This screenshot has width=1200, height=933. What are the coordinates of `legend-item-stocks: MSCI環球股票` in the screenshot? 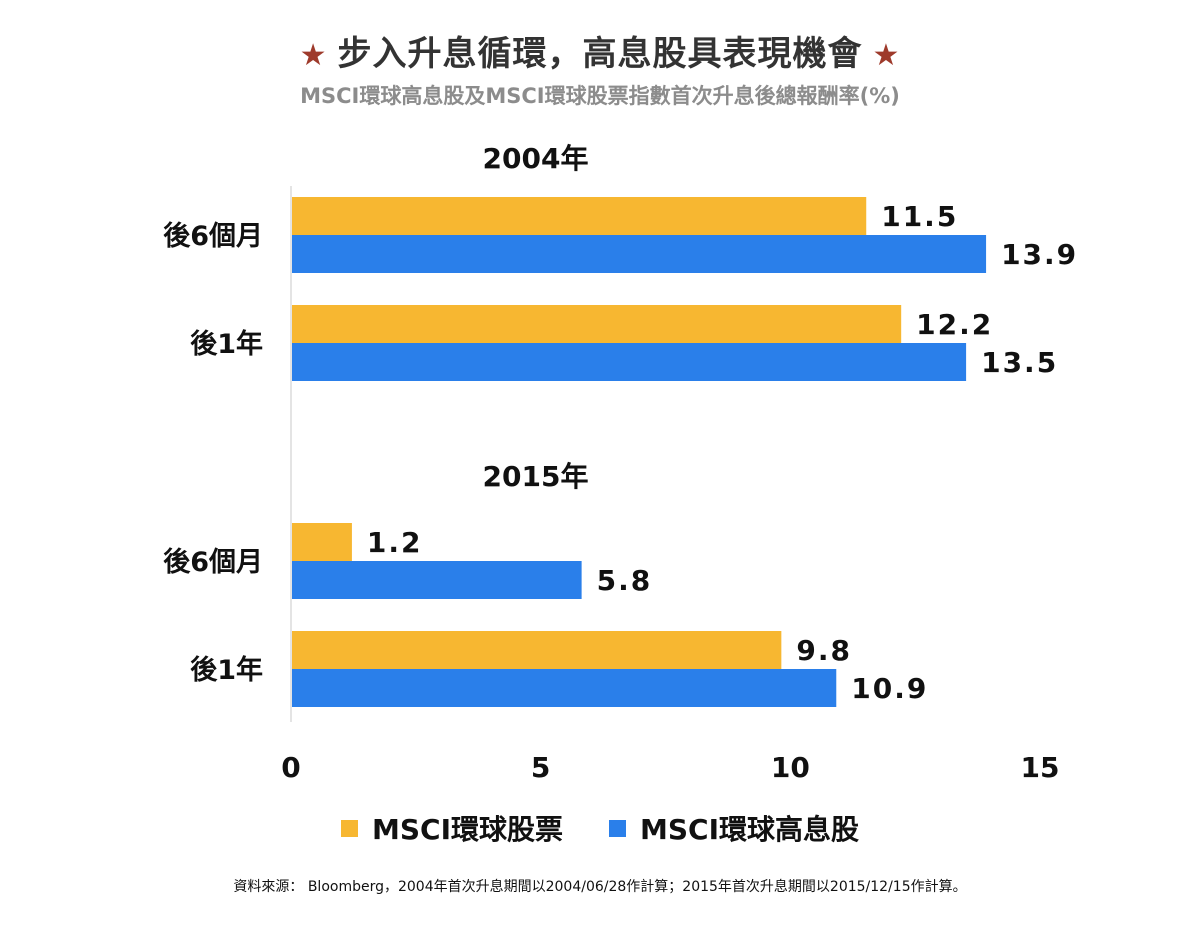 It's located at (452, 828).